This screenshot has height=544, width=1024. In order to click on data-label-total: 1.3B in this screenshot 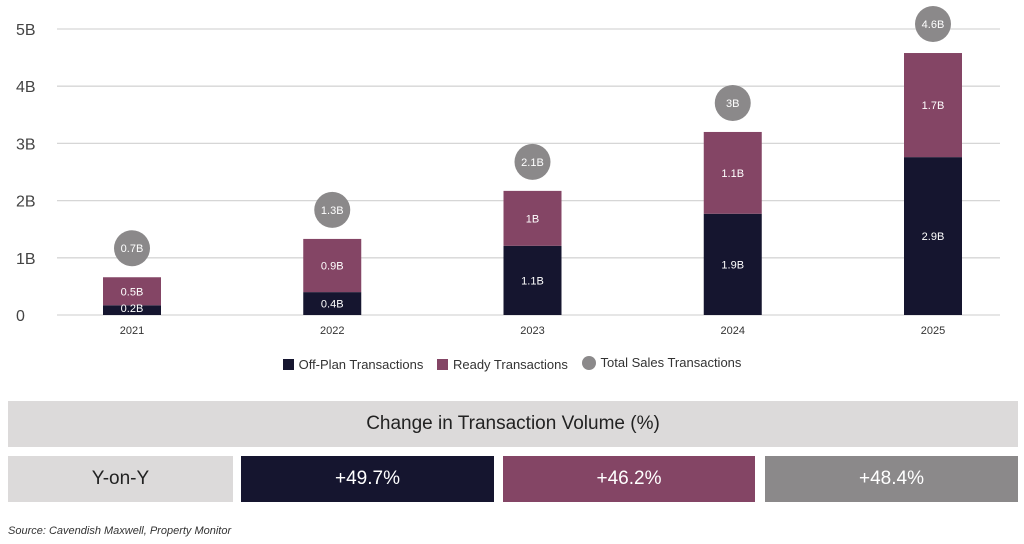, I will do `click(332, 211)`.